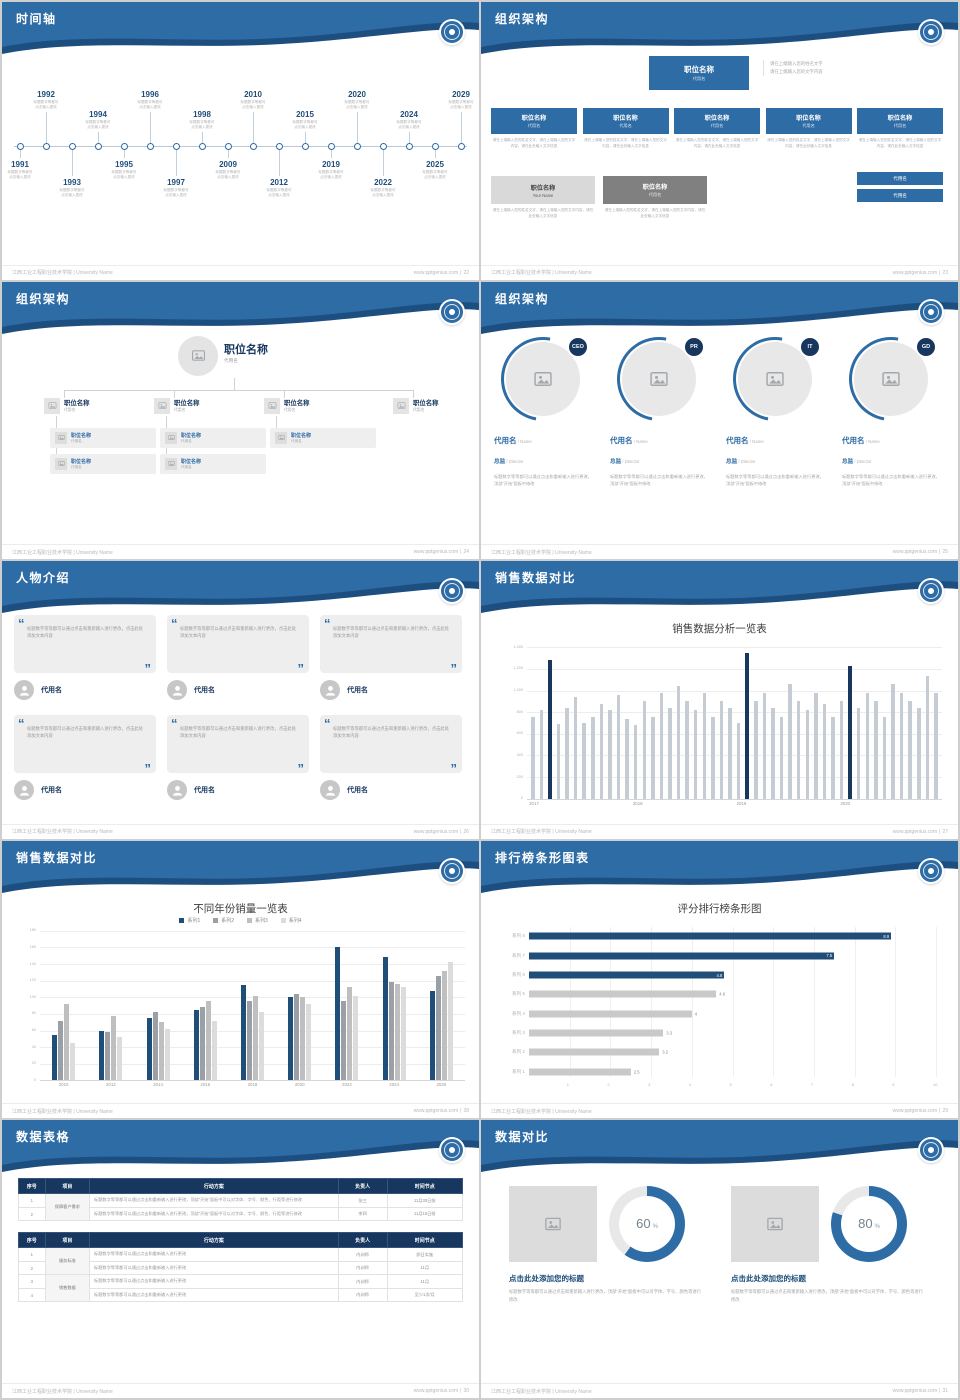 This screenshot has width=960, height=1400. What do you see at coordinates (276, 421) in the screenshot?
I see `connector-line` at bounding box center [276, 421].